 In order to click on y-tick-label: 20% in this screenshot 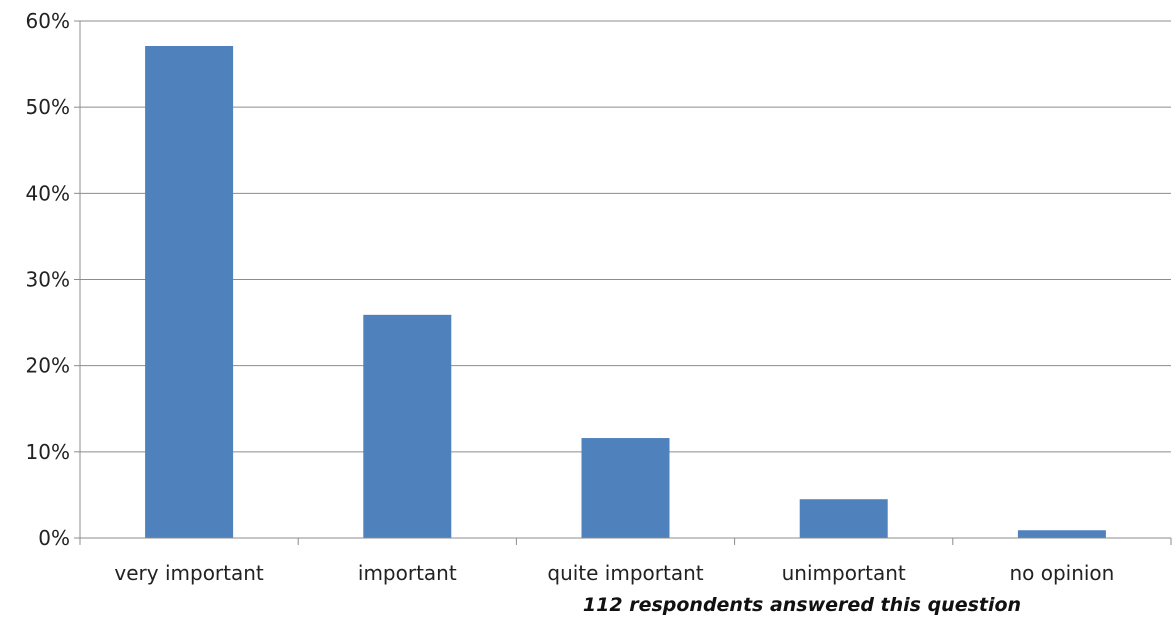, I will do `click(48, 366)`.